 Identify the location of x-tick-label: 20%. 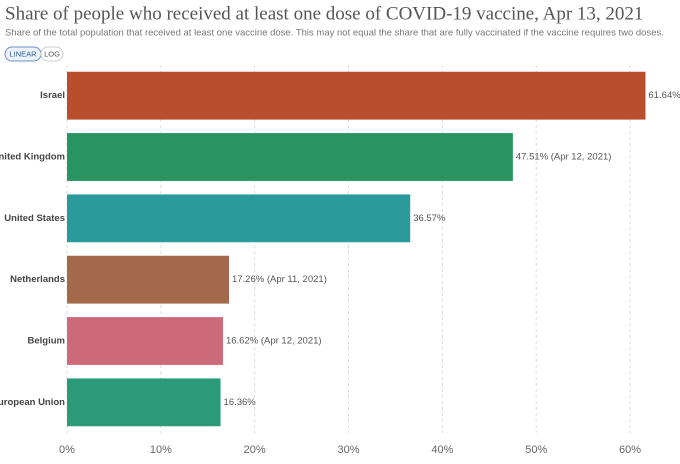
(255, 450).